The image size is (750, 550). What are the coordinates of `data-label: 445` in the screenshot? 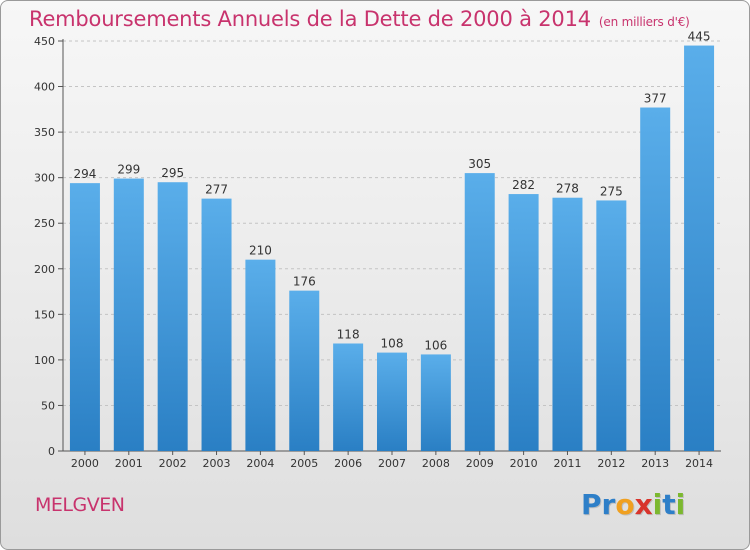 It's located at (699, 37).